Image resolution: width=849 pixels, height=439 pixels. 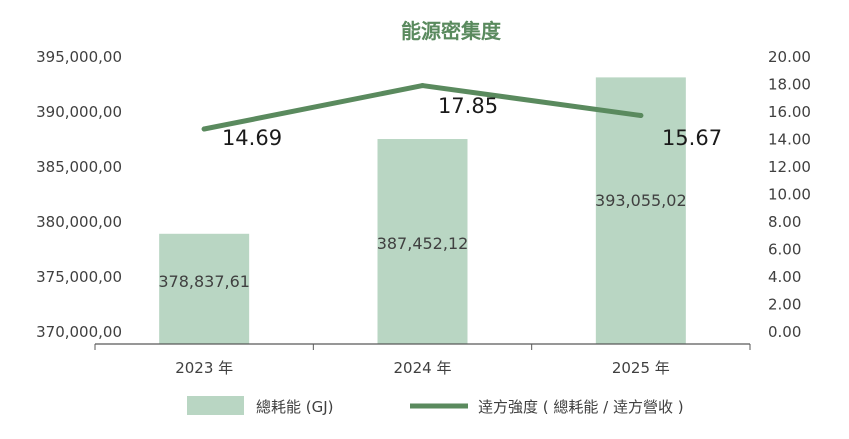 I want to click on x-axis-ticks: 2023 年 2024 年 2025 年, so click(x=422, y=360).